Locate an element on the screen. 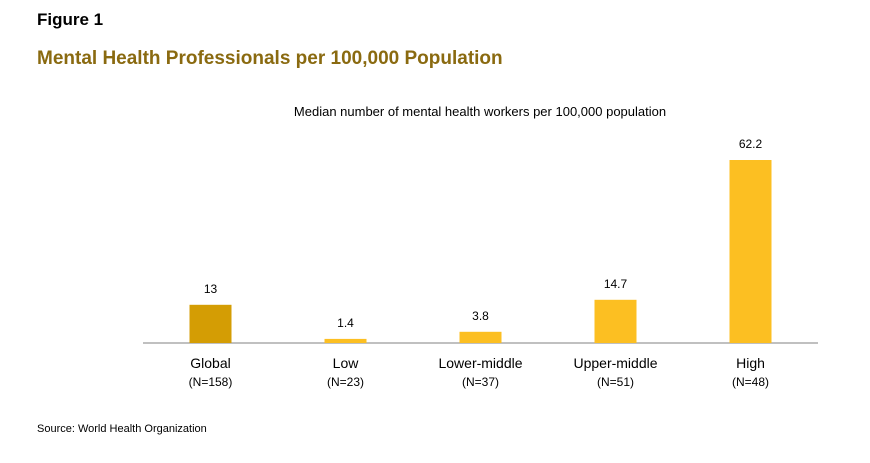 This screenshot has height=463, width=870. data-label: 1.4 is located at coordinates (345, 323).